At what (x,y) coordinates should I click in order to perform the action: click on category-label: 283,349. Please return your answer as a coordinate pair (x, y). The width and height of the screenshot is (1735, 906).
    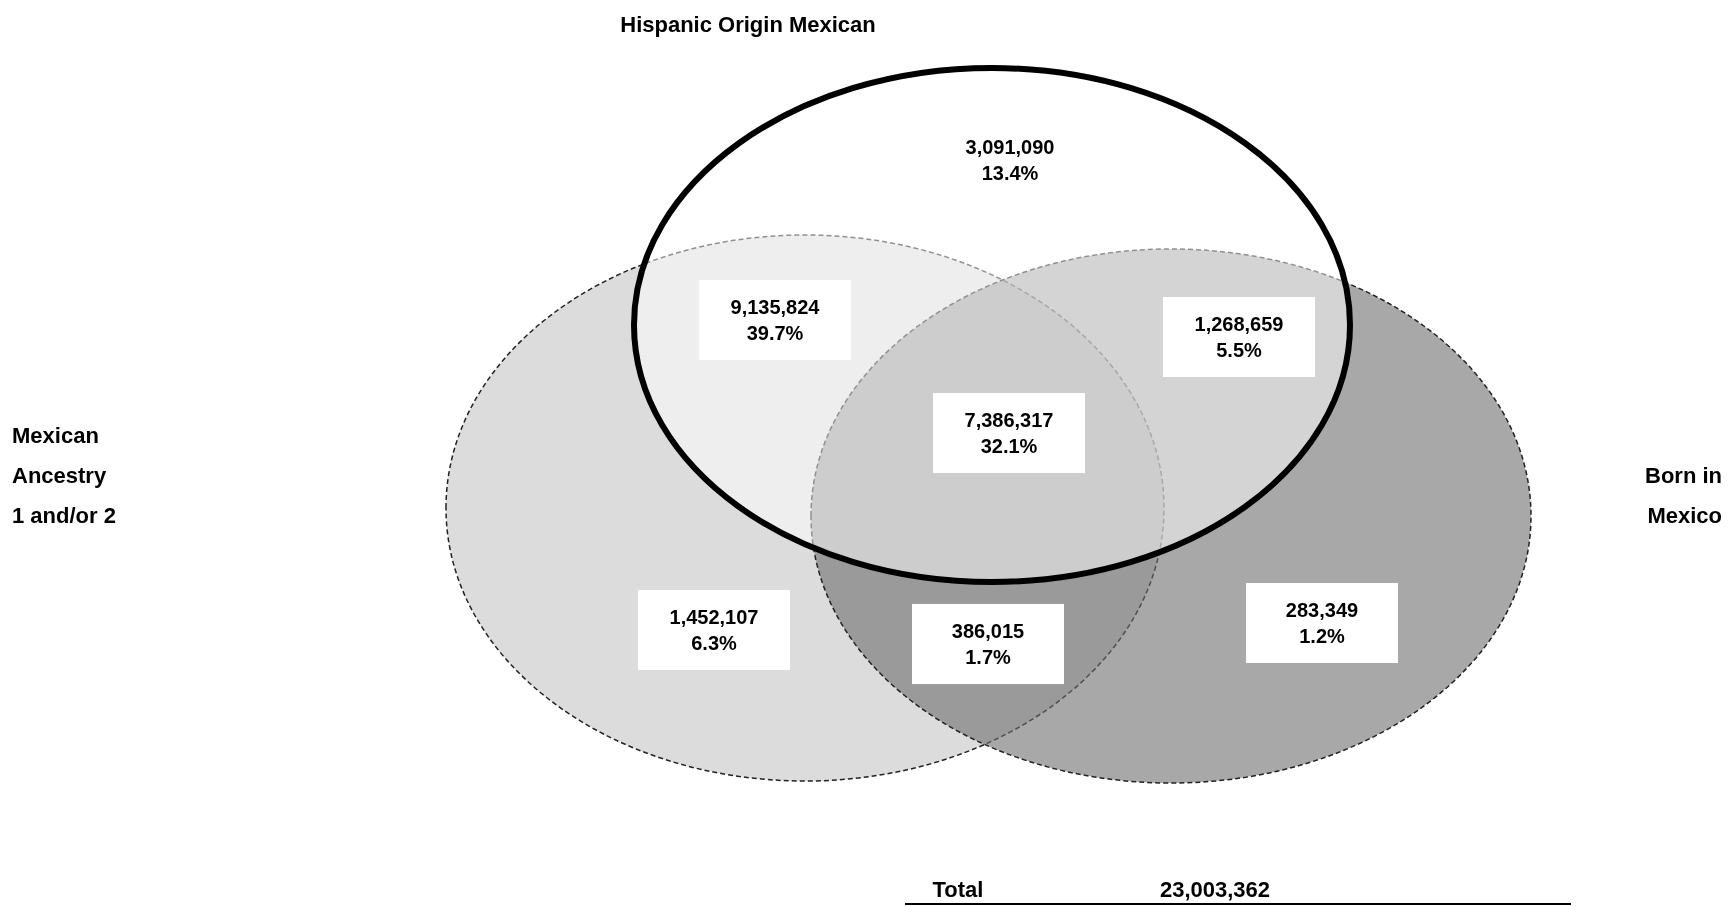
    Looking at the image, I should click on (1322, 610).